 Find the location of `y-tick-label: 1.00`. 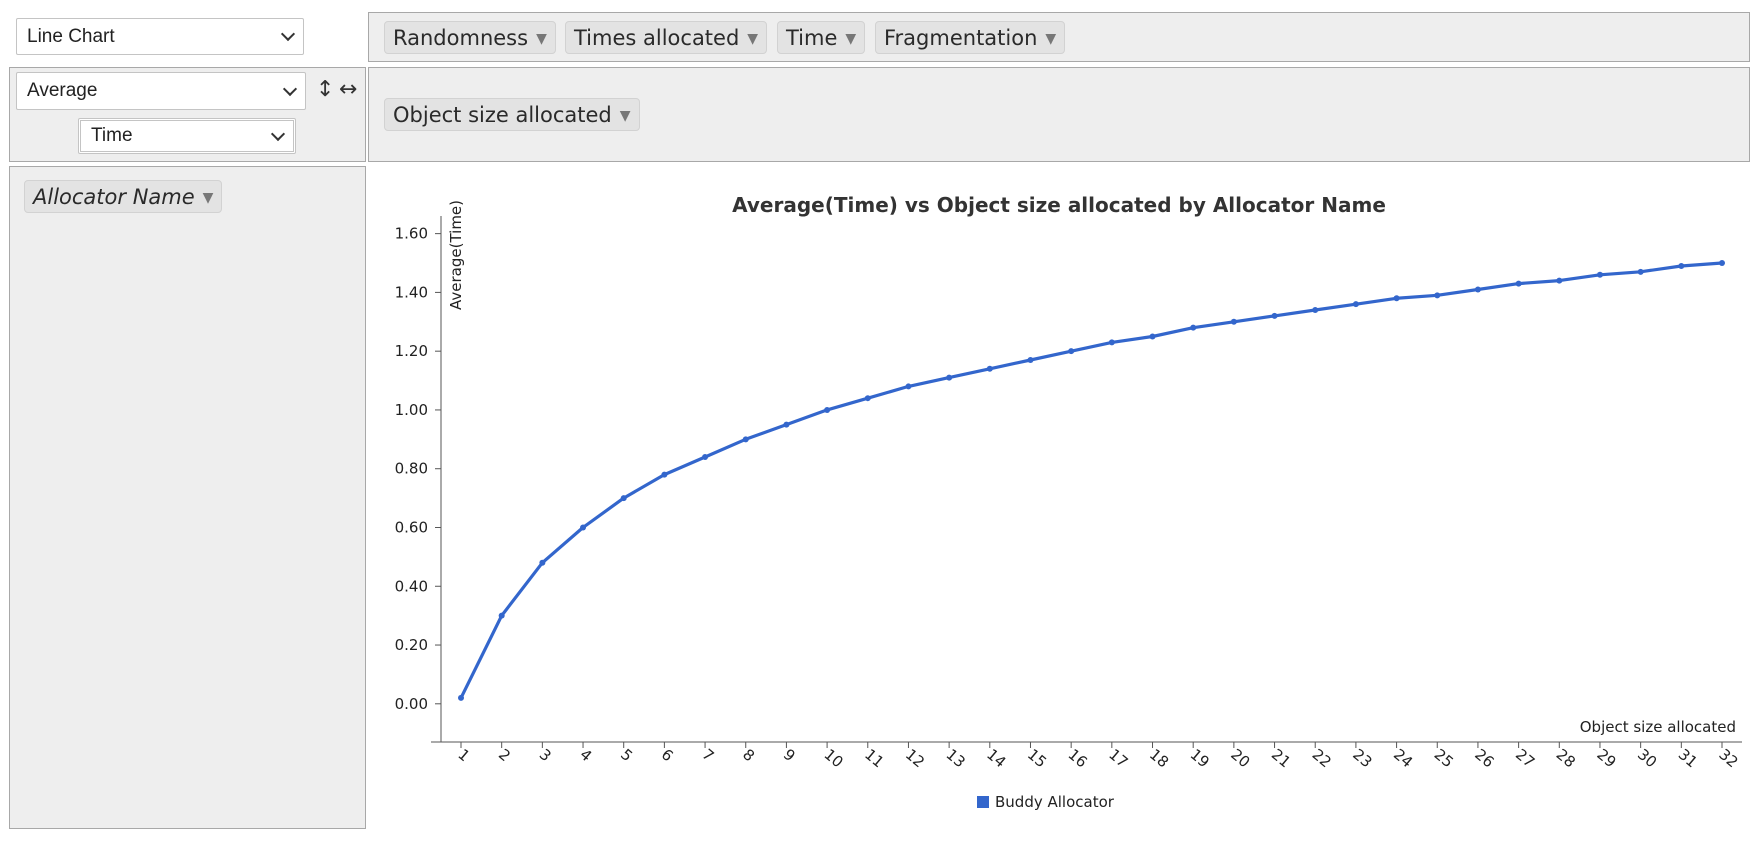

y-tick-label: 1.00 is located at coordinates (411, 410).